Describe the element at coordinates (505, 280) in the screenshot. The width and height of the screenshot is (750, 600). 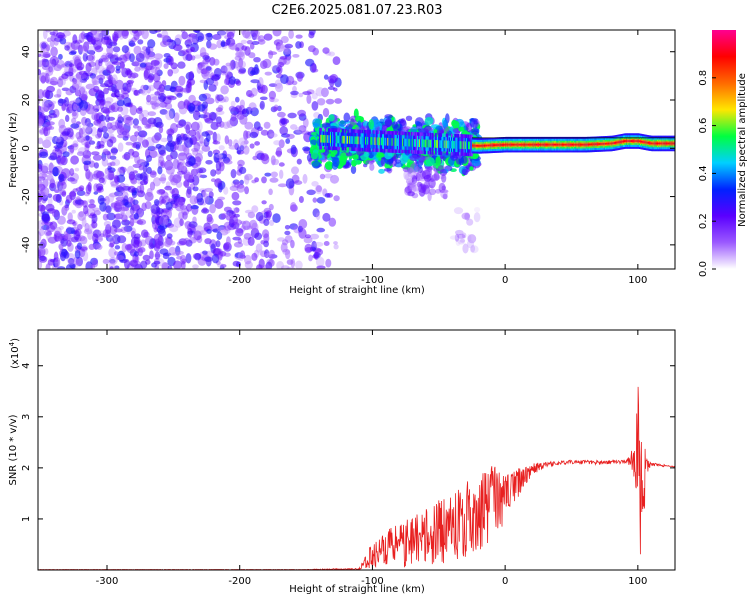
I see `x-tick-label: 0` at that location.